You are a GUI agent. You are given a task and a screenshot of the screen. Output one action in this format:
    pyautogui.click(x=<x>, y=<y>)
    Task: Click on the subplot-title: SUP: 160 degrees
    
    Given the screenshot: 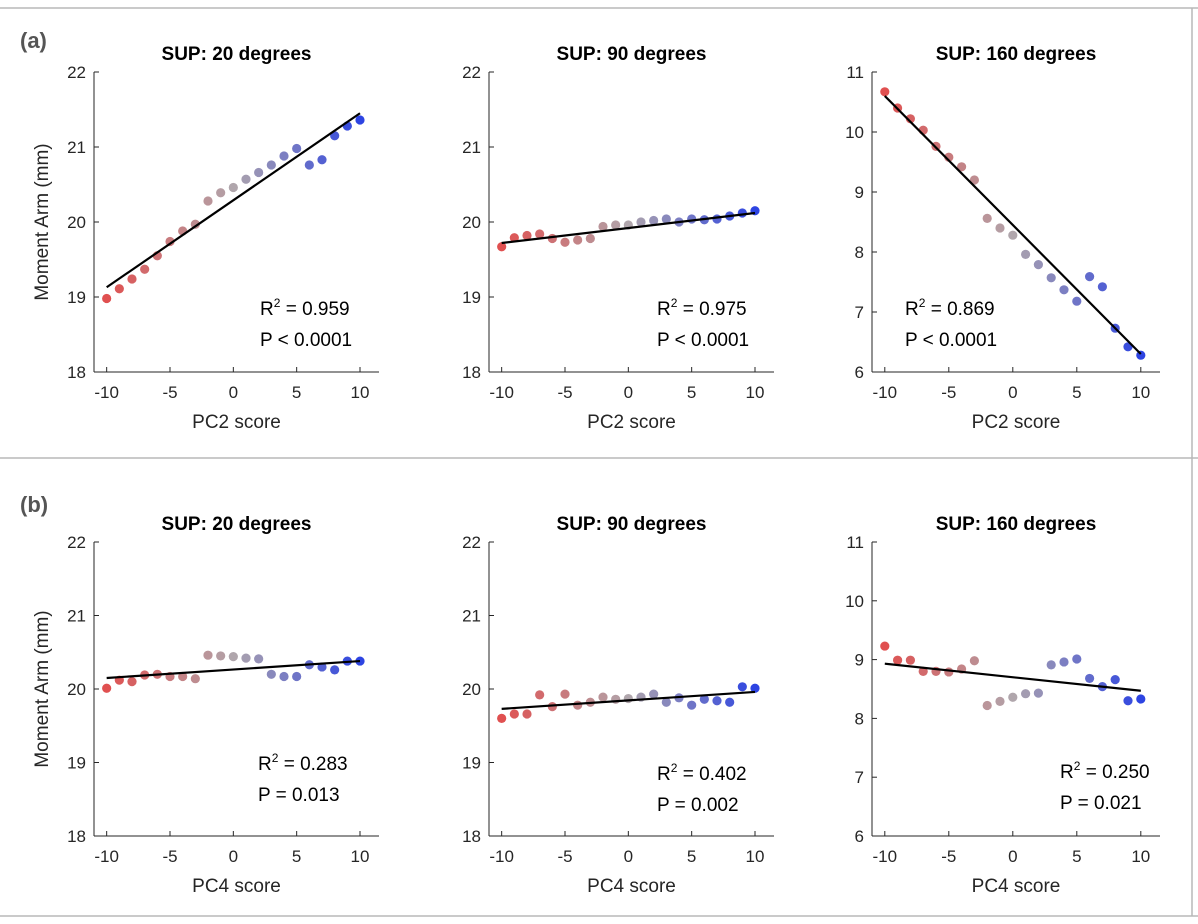 What is the action you would take?
    pyautogui.click(x=1016, y=524)
    